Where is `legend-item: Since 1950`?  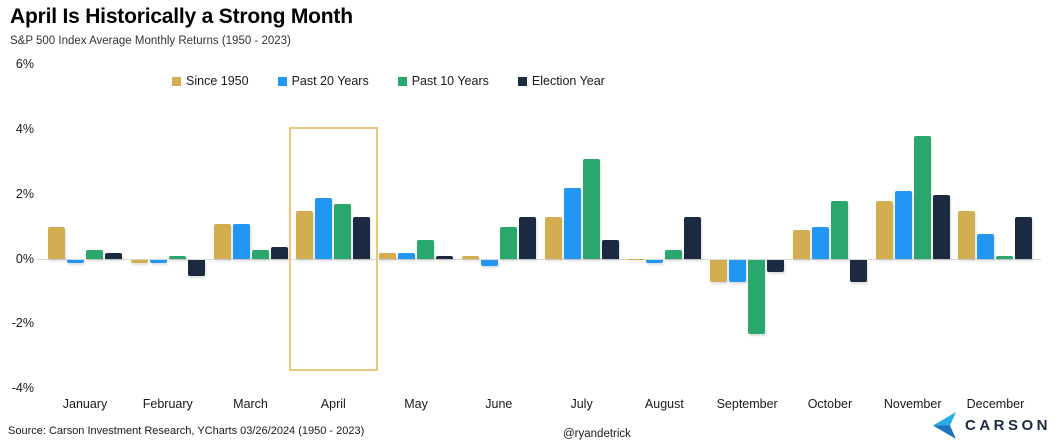 legend-item: Since 1950 is located at coordinates (210, 81).